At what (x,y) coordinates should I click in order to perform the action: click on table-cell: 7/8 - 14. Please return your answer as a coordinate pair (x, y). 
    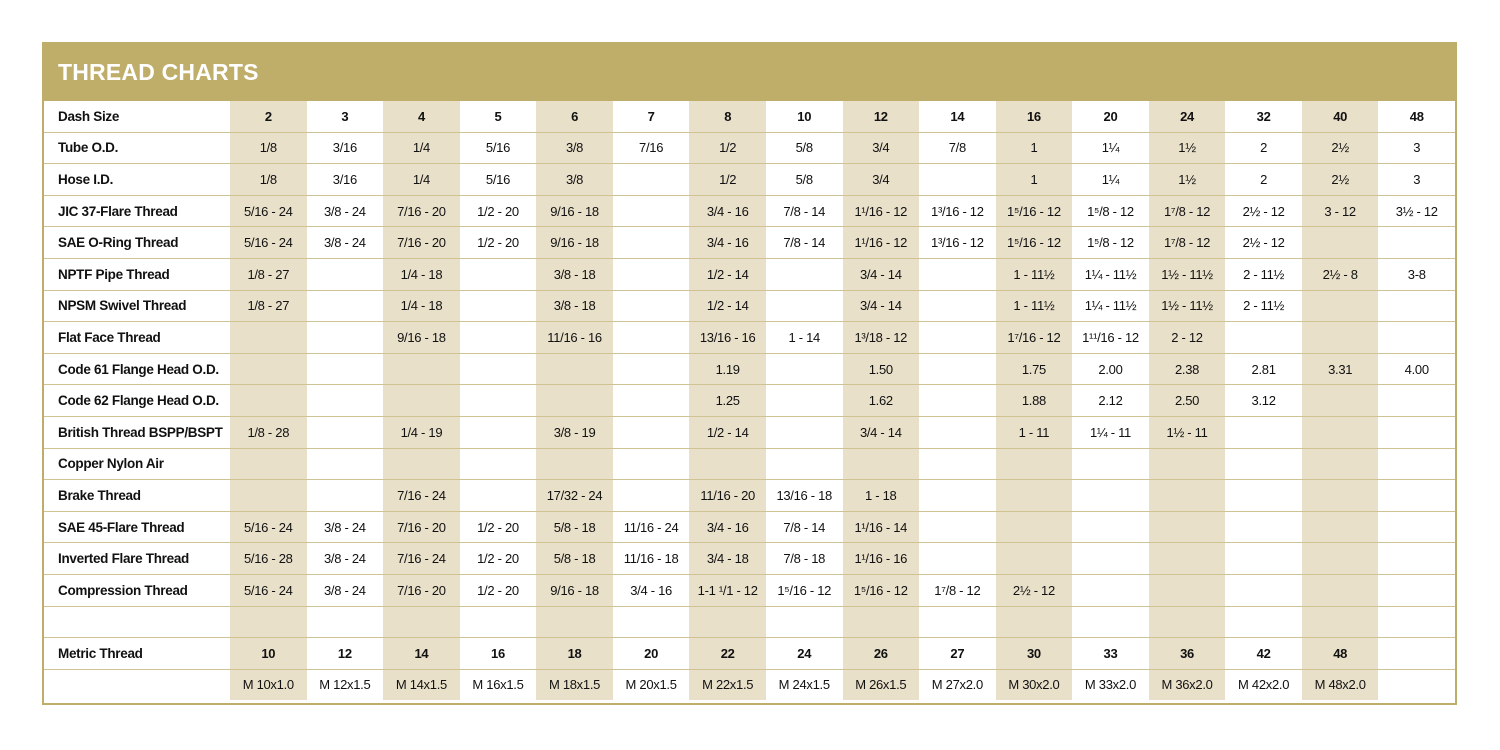
    Looking at the image, I should click on (804, 527).